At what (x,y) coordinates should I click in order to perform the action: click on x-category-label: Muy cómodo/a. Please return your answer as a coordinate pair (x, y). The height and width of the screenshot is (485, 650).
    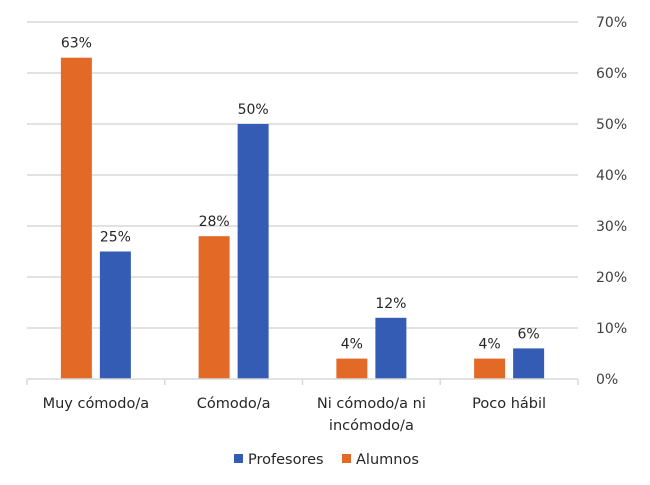
    Looking at the image, I should click on (96, 404).